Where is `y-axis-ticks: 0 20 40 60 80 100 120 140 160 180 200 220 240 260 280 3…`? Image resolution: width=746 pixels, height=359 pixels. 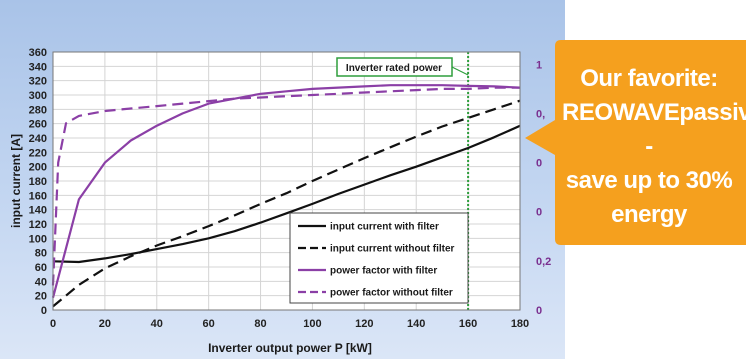 y-axis-ticks: 0 20 40 60 80 100 120 140 160 180 200 220 240 260 280 3… is located at coordinates (38, 182).